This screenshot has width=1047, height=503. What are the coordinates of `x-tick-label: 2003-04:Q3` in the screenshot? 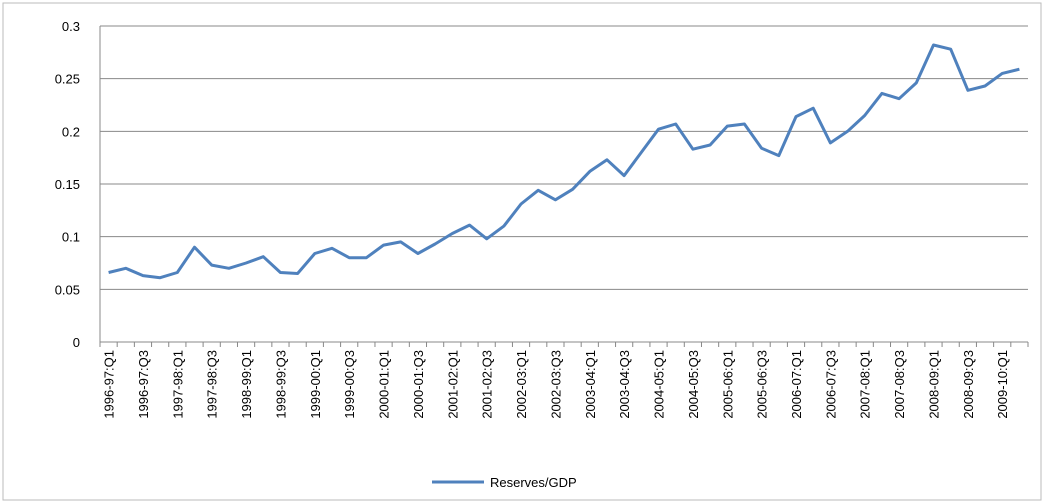 It's located at (624, 384).